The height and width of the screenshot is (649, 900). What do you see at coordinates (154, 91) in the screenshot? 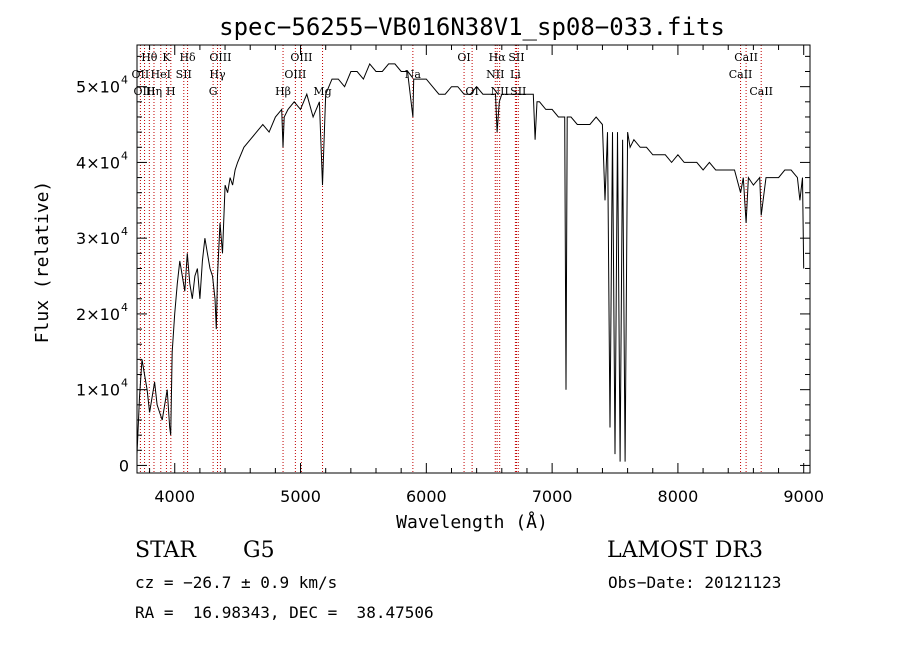
I see `line-label-3: Hη` at bounding box center [154, 91].